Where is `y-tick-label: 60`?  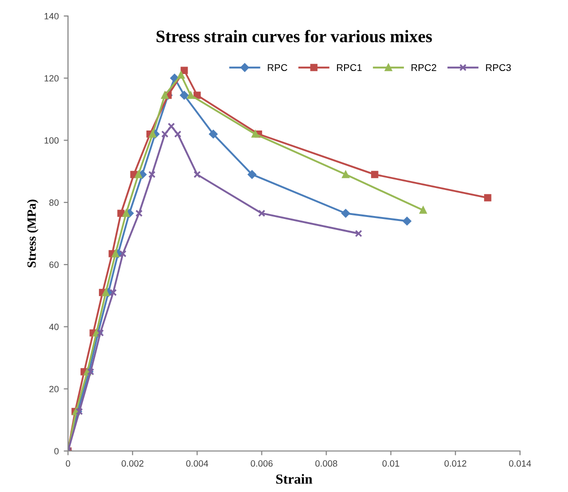
y-tick-label: 60 is located at coordinates (54, 265).